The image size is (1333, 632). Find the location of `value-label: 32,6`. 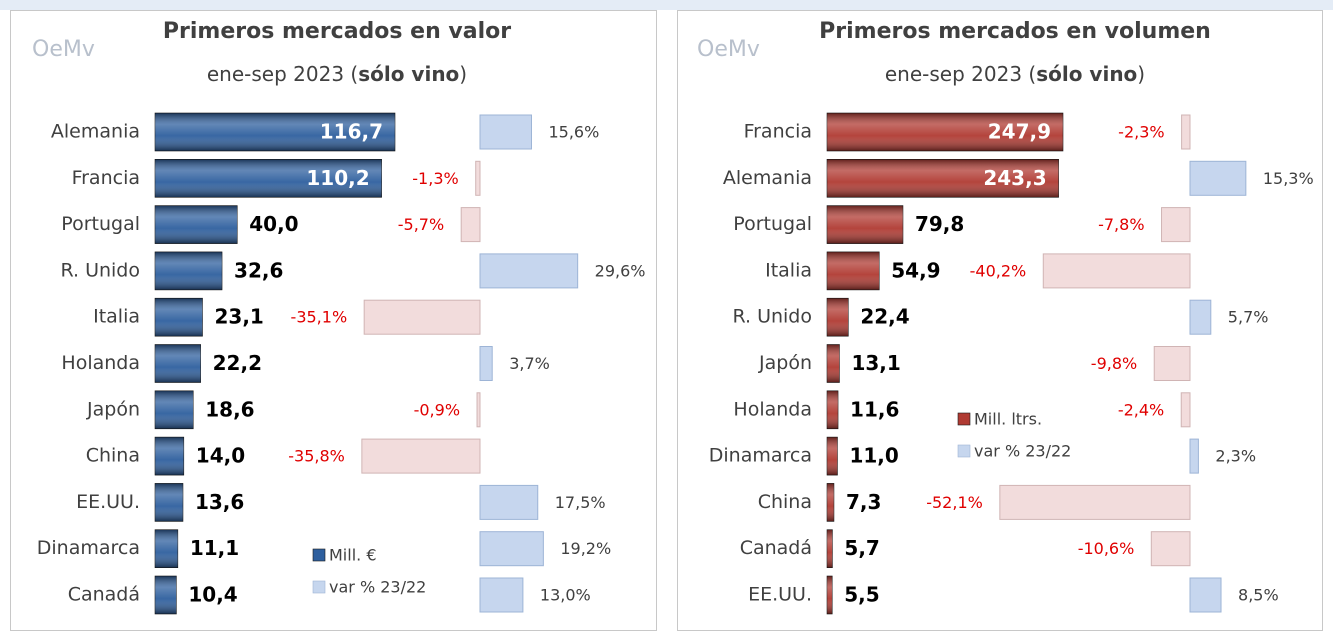

value-label: 32,6 is located at coordinates (258, 270).